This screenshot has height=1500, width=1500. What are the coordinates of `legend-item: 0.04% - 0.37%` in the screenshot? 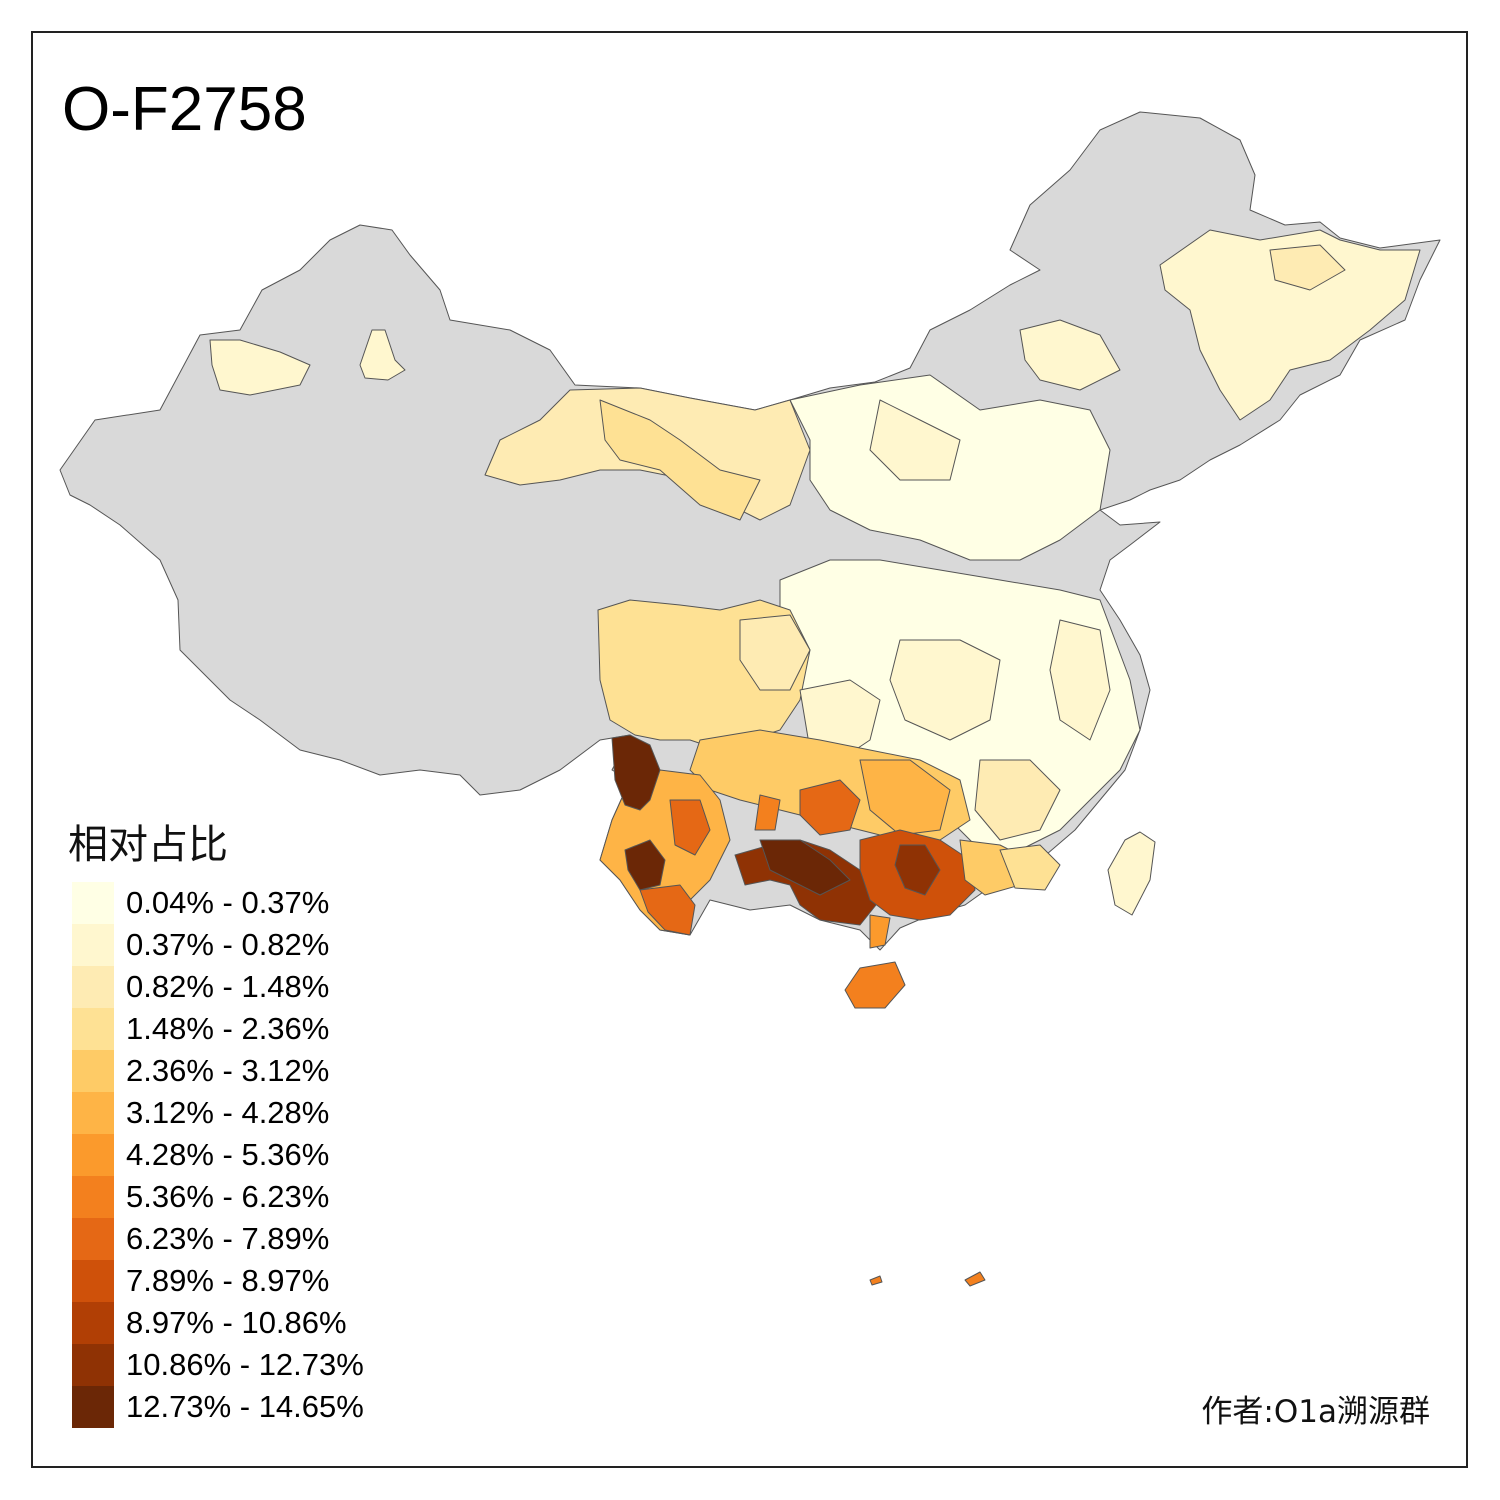 It's located at (218, 903).